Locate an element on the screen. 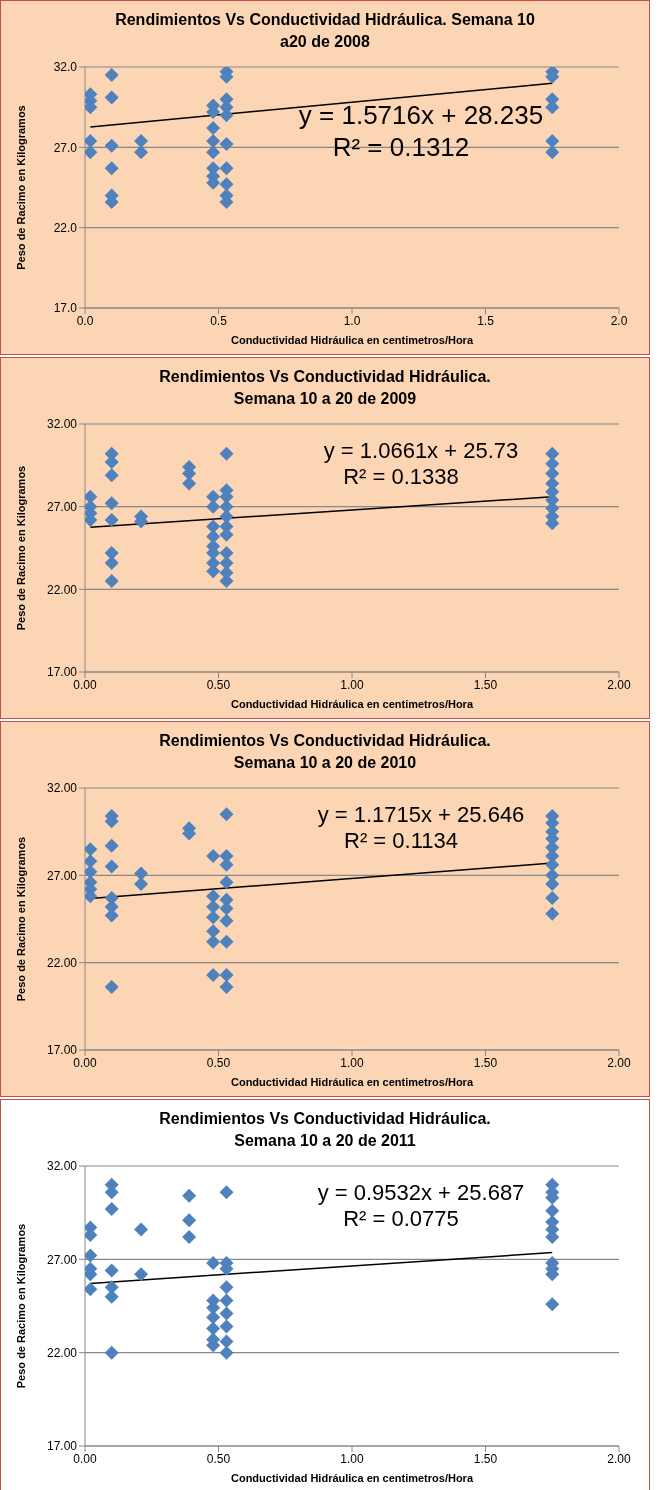  annotation: y = 1.5716x + 28.235 is located at coordinates (421, 115).